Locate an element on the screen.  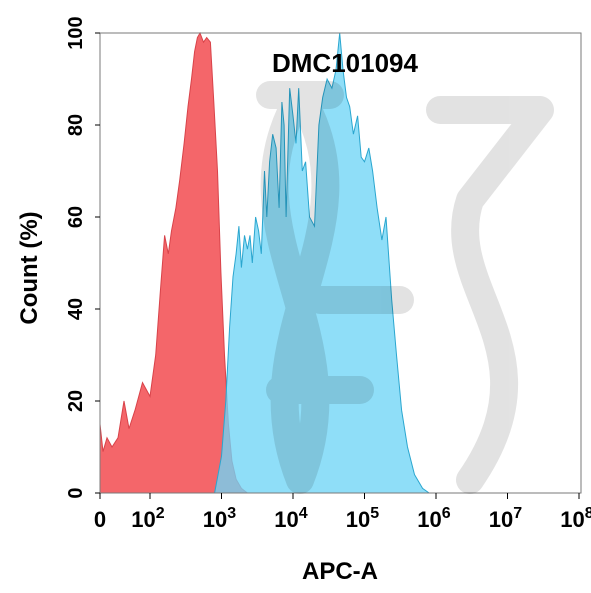
x-tick-label-2: 10³ is located at coordinates (219, 518).